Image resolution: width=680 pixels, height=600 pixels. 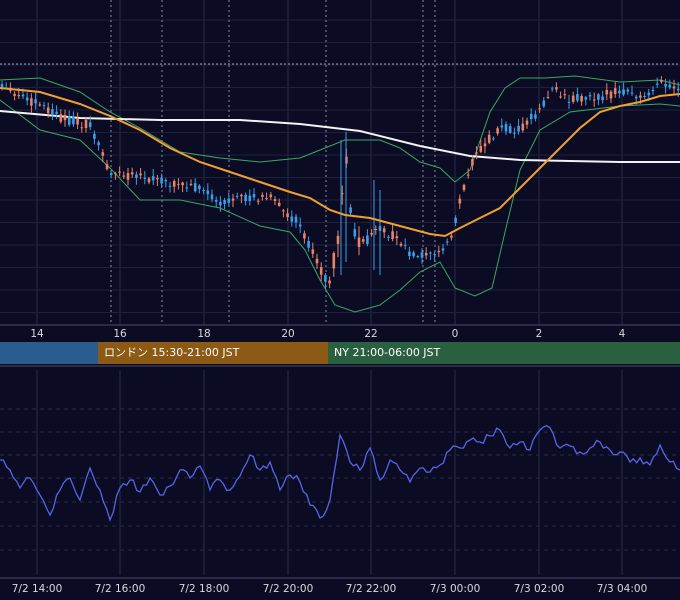 I want to click on session-bar-london: ロンドン 15:30-21:00 JST, so click(x=213, y=353).